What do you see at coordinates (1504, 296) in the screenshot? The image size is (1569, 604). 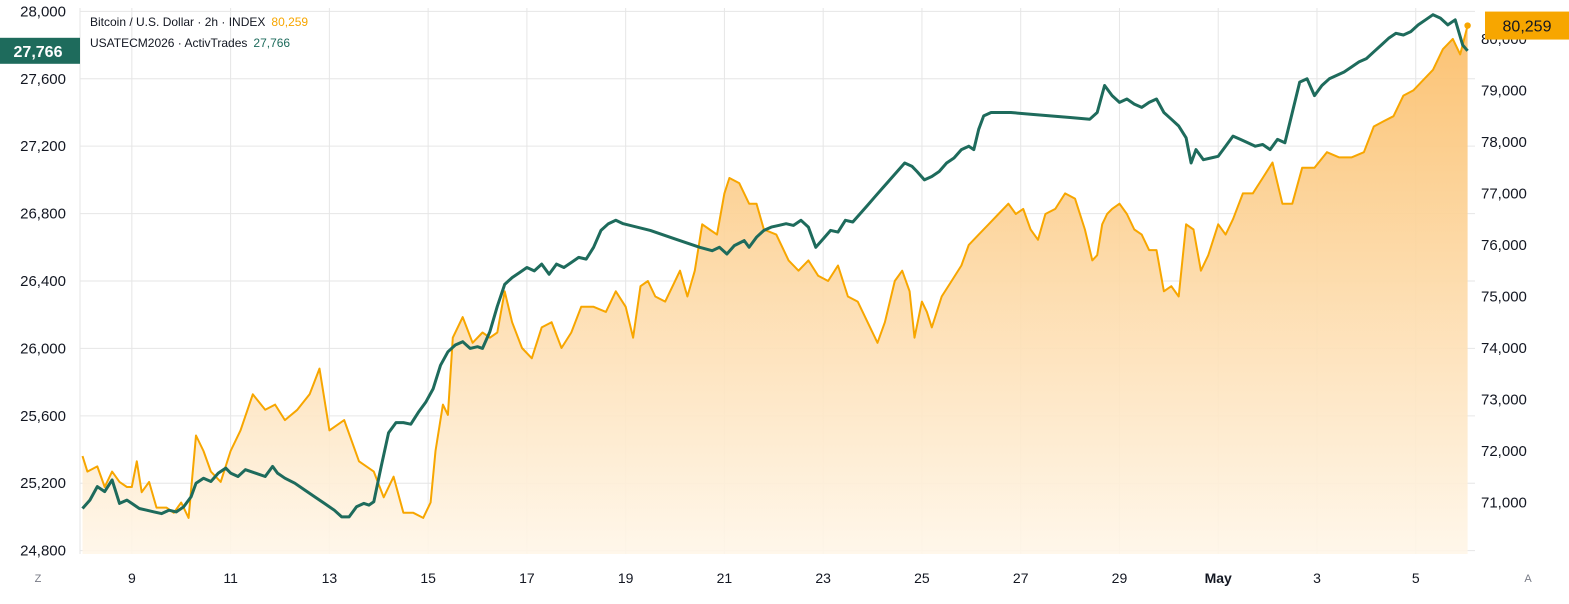 I see `right-tick-label: 75,000` at bounding box center [1504, 296].